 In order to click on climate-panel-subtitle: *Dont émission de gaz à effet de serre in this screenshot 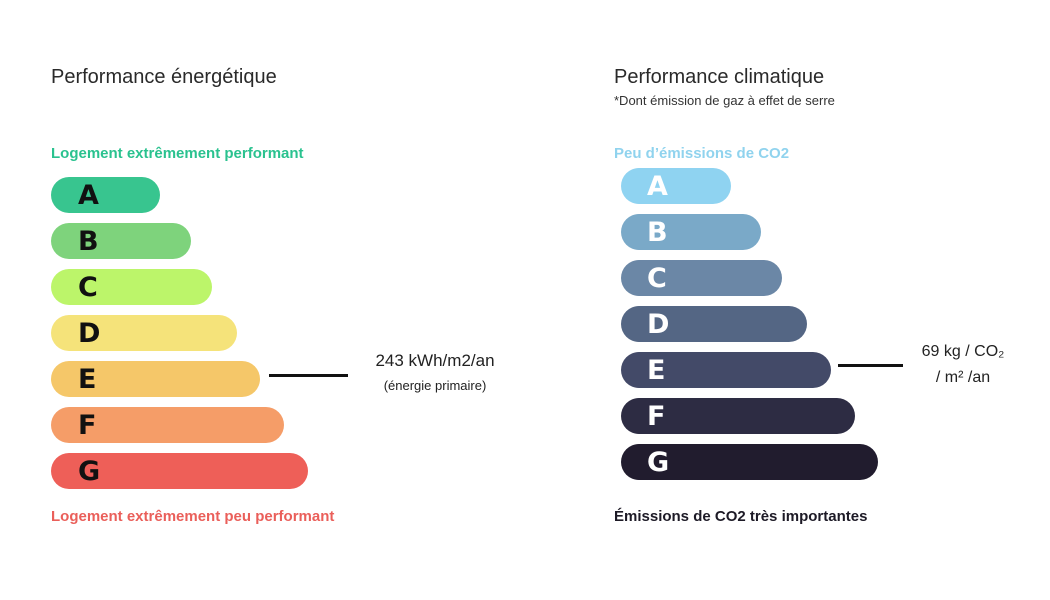, I will do `click(724, 100)`.